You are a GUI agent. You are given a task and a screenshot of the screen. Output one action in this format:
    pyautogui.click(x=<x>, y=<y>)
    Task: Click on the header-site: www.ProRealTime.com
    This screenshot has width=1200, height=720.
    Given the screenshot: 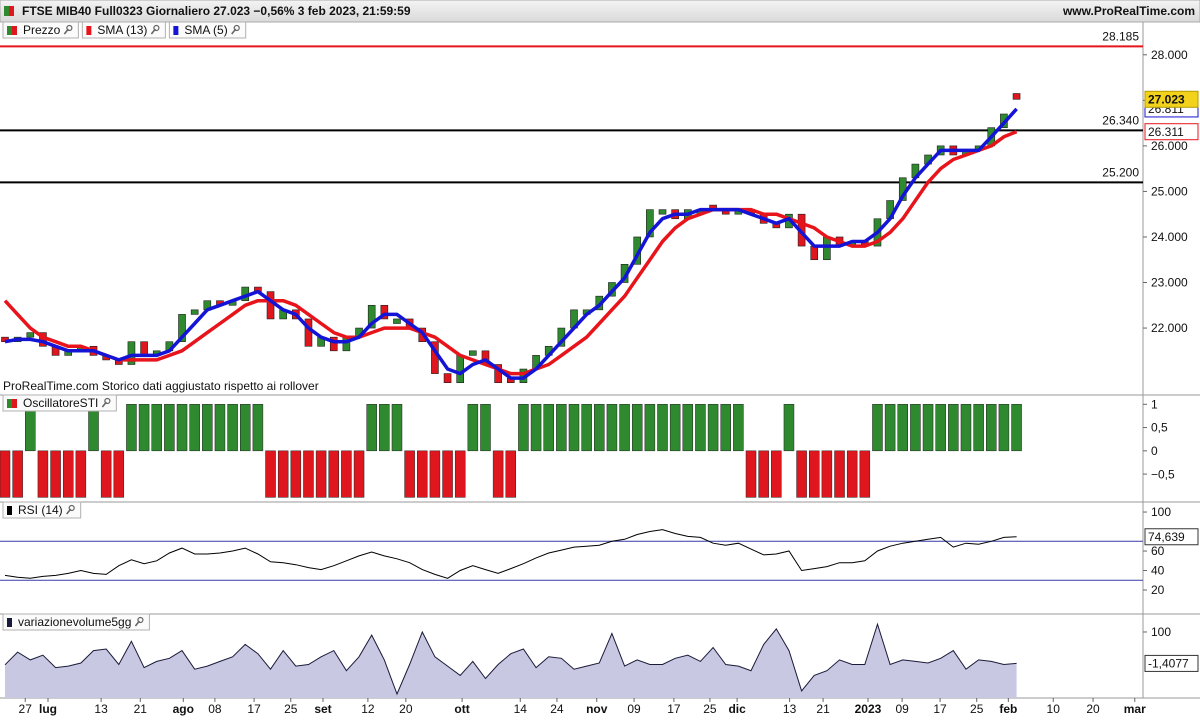 What is the action you would take?
    pyautogui.click(x=1128, y=11)
    